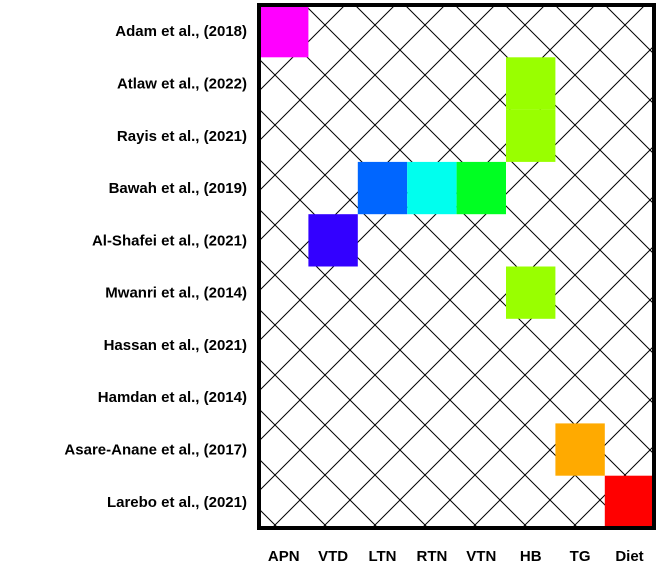 The height and width of the screenshot is (568, 661). What do you see at coordinates (176, 293) in the screenshot?
I see `row-label: Mwanri et al., (2014)` at bounding box center [176, 293].